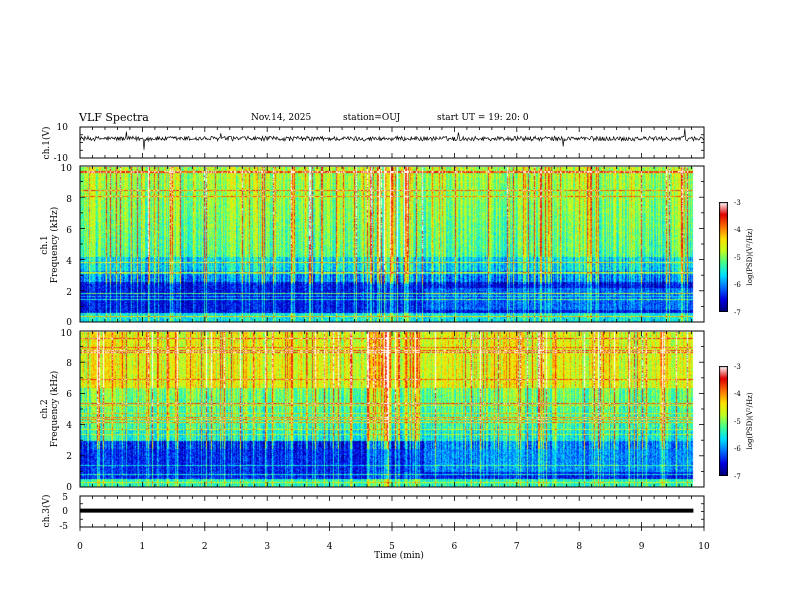  I want to click on x-tick-label: 7, so click(517, 547).